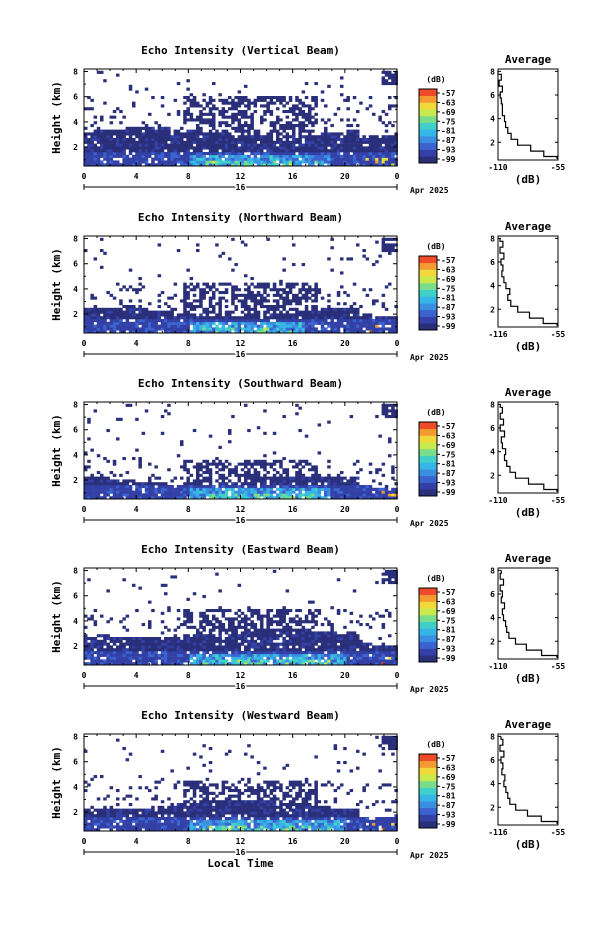 The image size is (612, 929). Describe the element at coordinates (492, 428) in the screenshot. I see `profile-y-tick-label: 6` at that location.